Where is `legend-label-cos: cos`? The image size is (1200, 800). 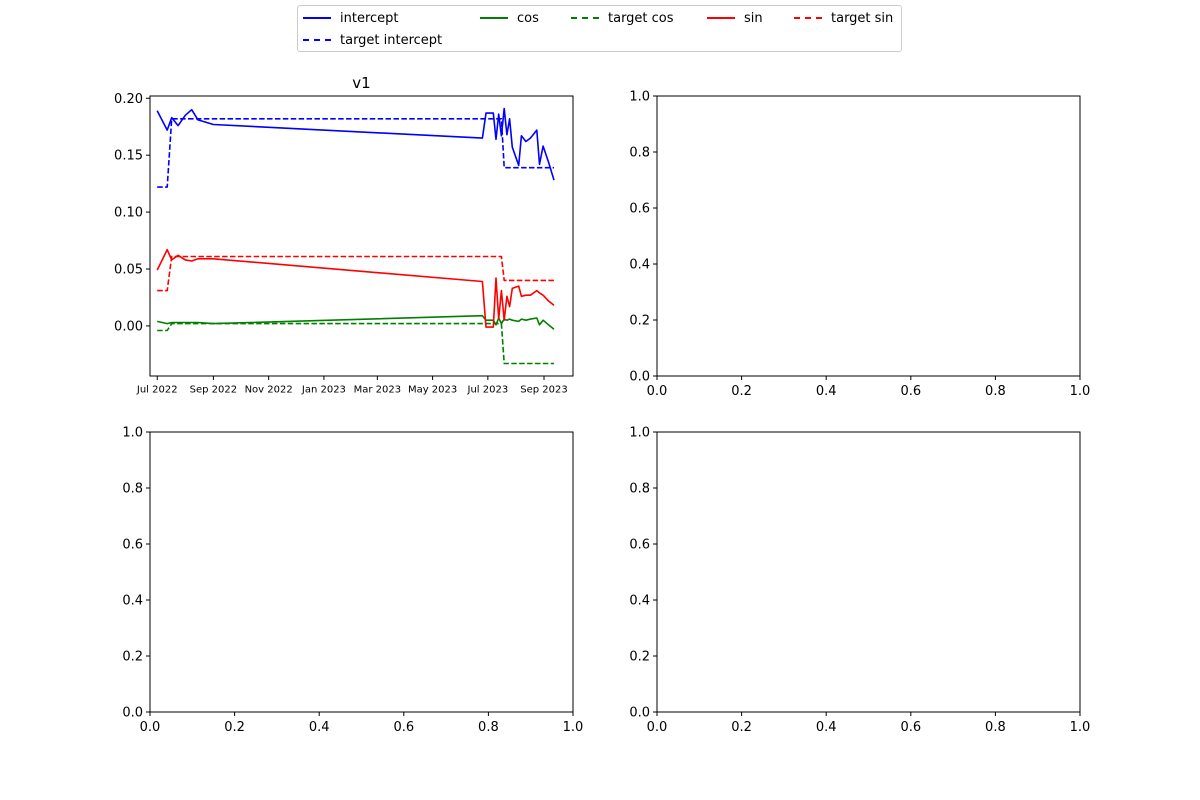
legend-label-cos: cos is located at coordinates (528, 18).